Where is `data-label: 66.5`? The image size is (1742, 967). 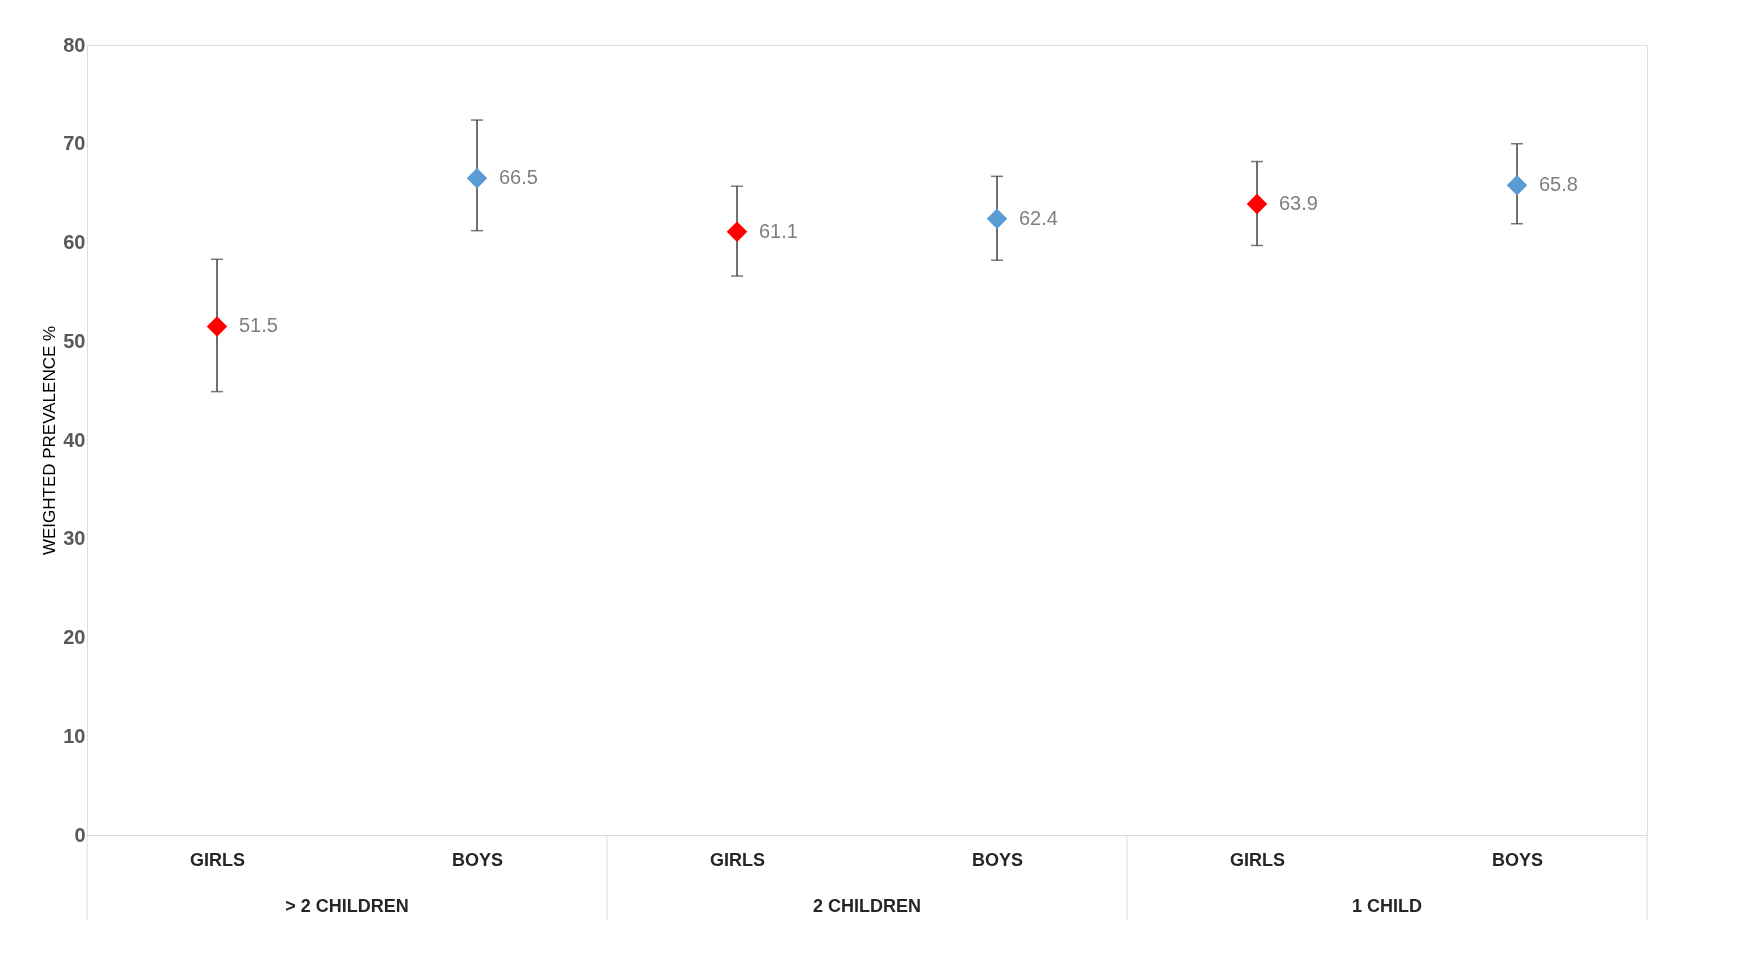
data-label: 66.5 is located at coordinates (518, 177).